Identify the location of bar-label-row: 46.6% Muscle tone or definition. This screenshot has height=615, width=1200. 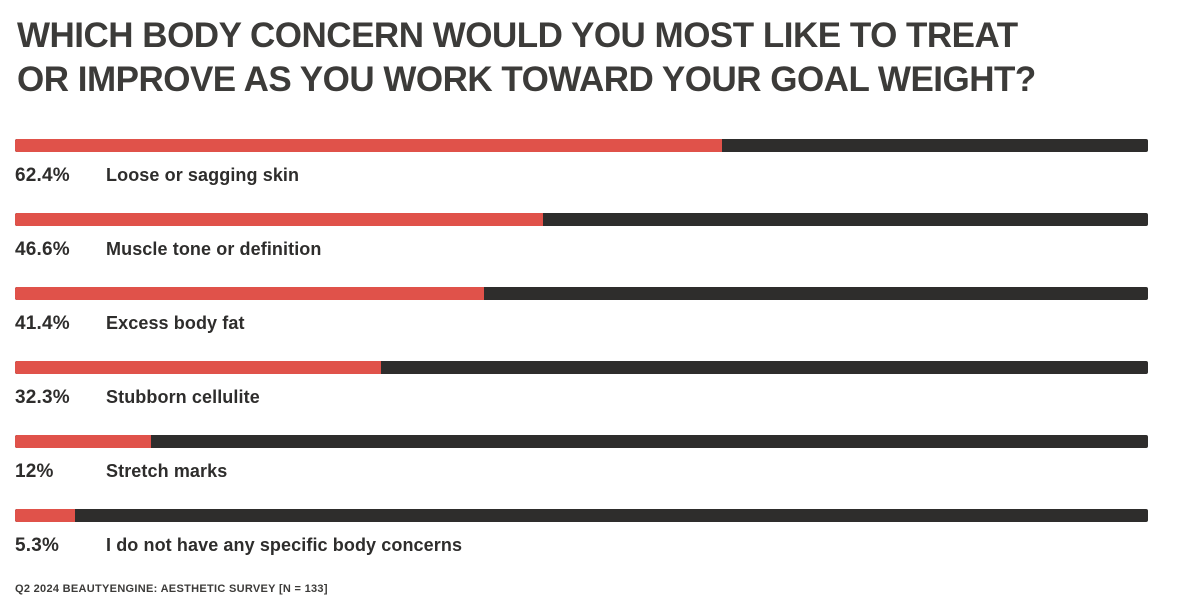
(581, 250).